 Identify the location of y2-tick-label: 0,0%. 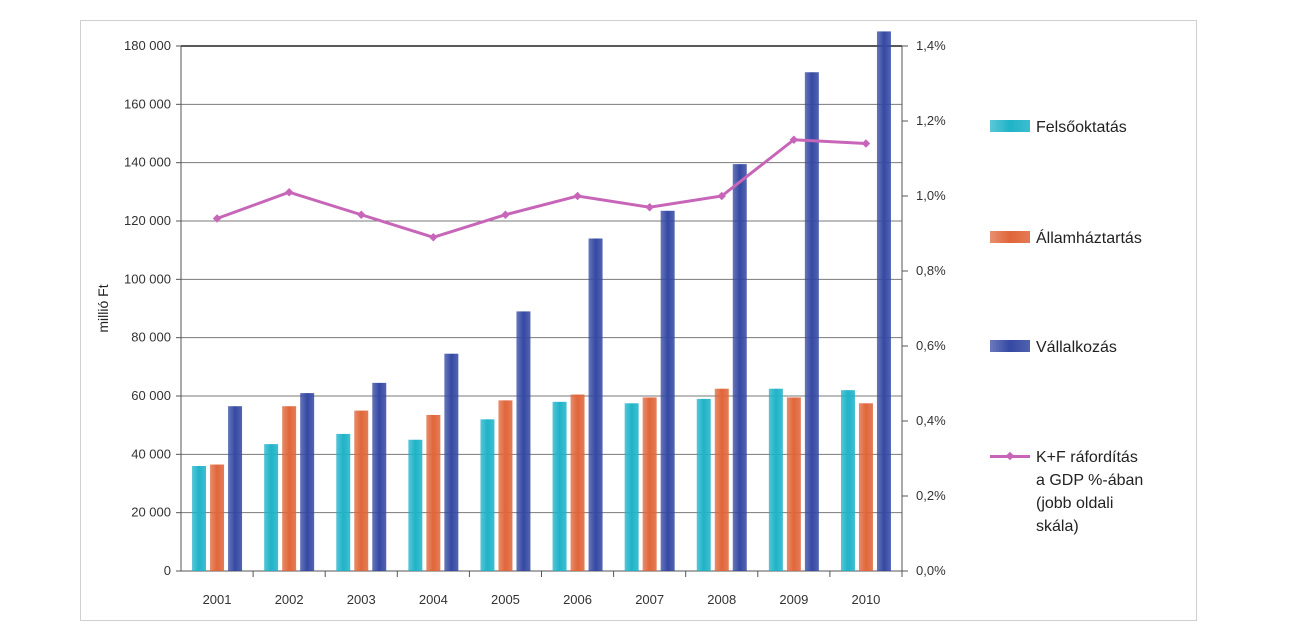
(931, 570).